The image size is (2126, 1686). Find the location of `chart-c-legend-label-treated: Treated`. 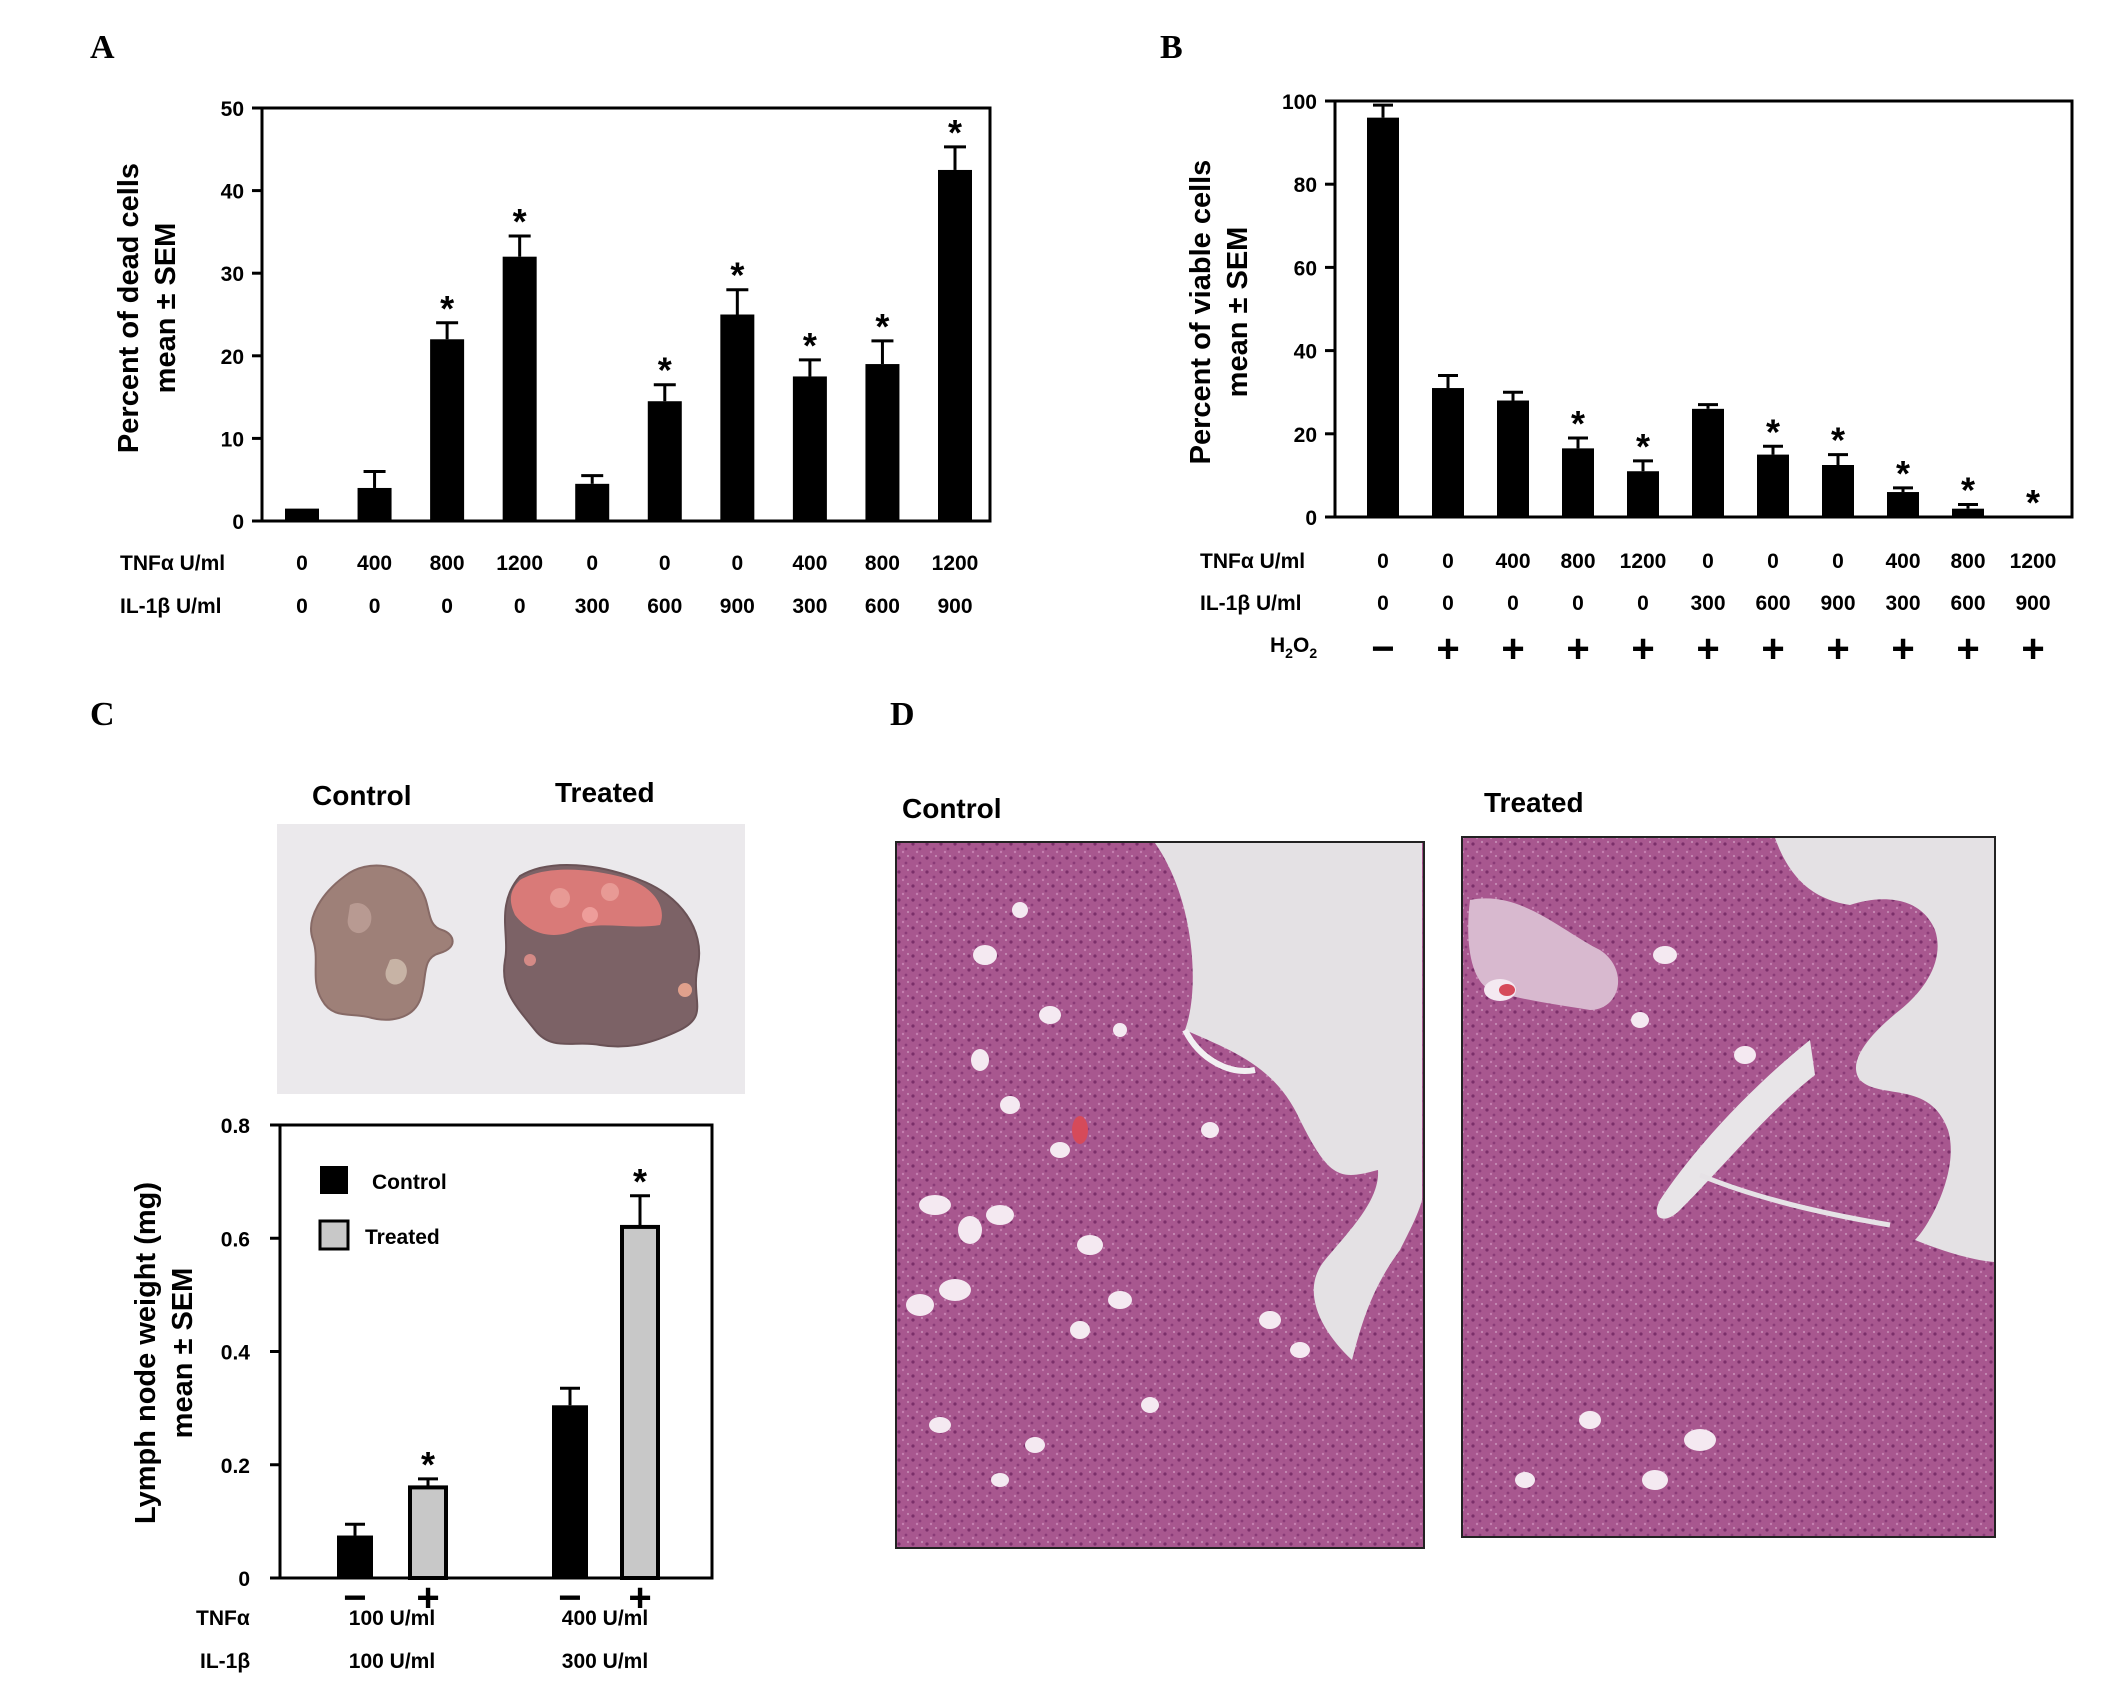

chart-c-legend-label-treated: Treated is located at coordinates (402, 1237).